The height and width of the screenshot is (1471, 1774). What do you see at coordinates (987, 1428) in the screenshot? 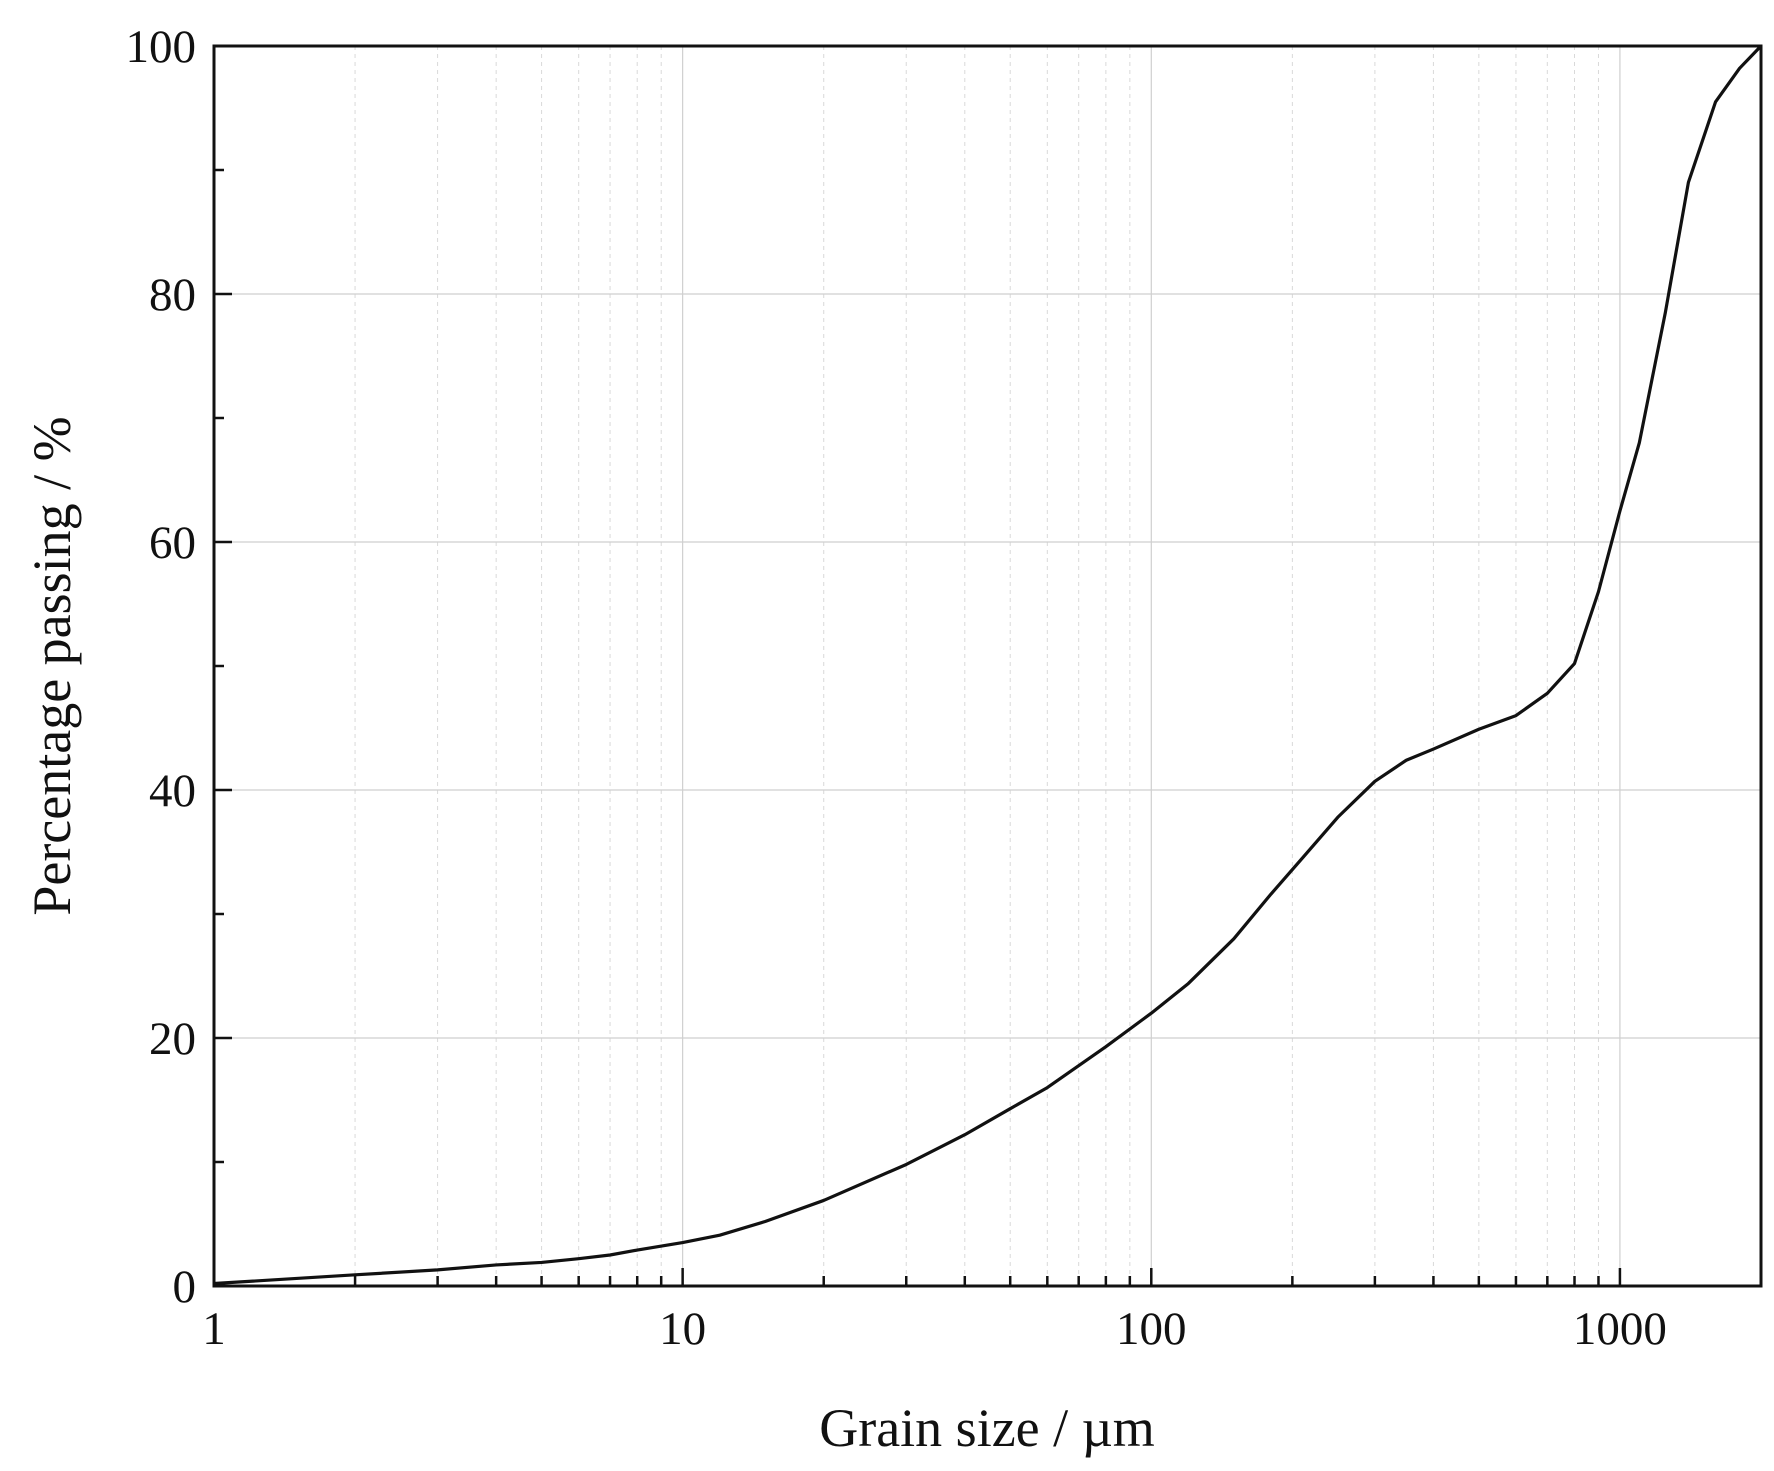
I see `x-axis-title: Grain size / µm` at bounding box center [987, 1428].